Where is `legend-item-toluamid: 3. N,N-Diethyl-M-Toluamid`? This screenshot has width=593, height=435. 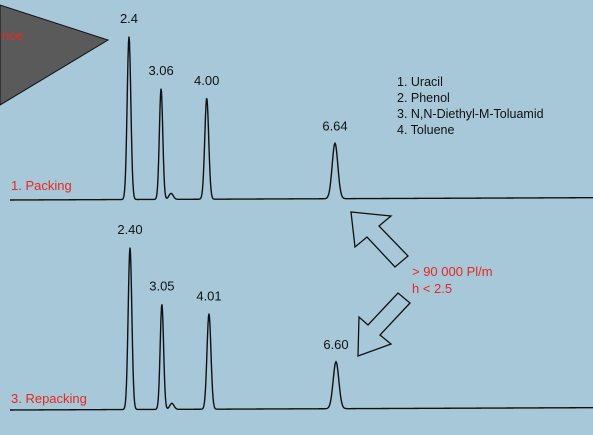
legend-item-toluamid: 3. N,N-Diethyl-M-Toluamid is located at coordinates (470, 114).